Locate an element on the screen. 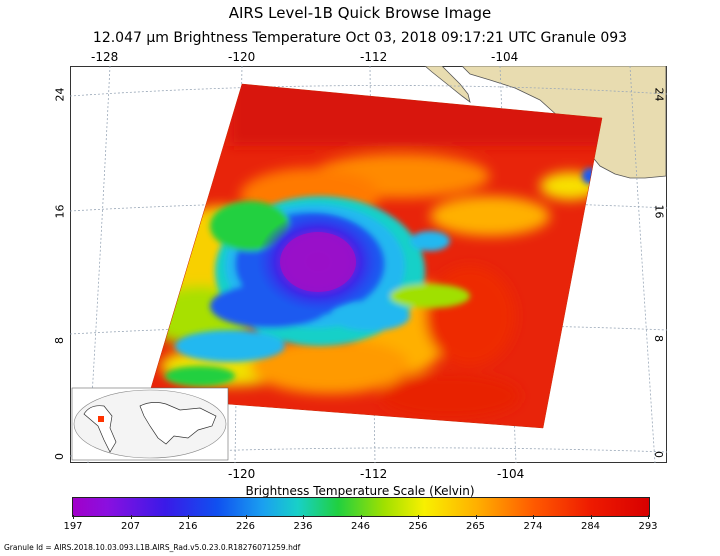 This screenshot has height=556, width=720. lon-label-top: -128 is located at coordinates (105, 57).